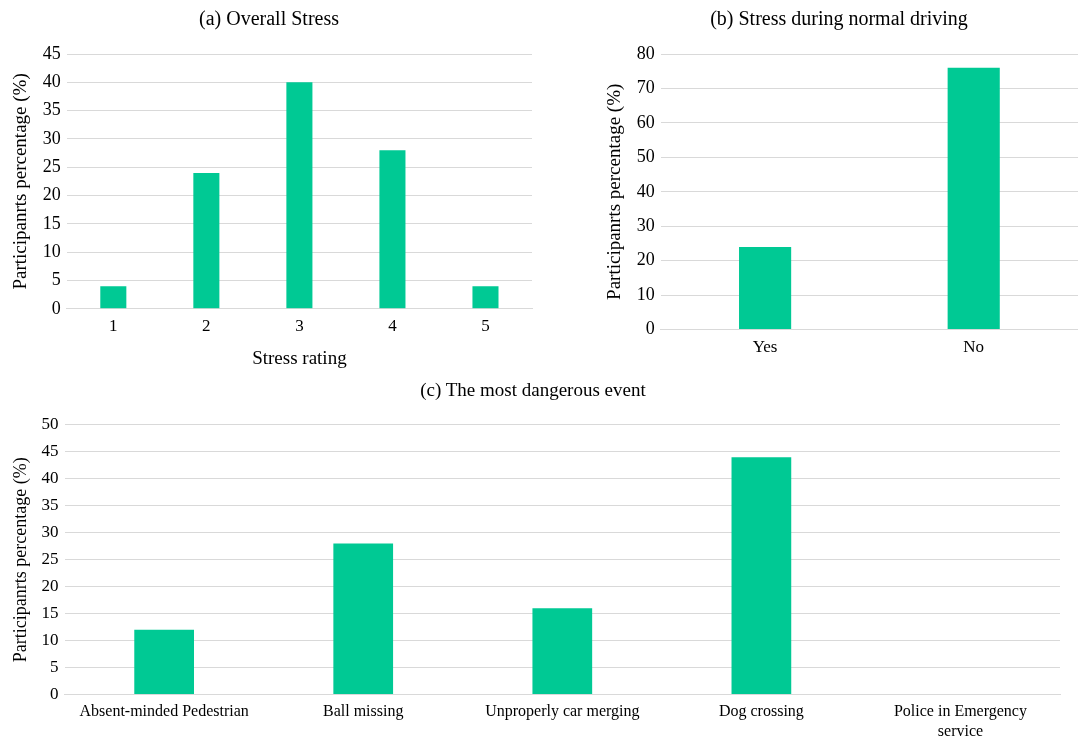 Image resolution: width=1078 pixels, height=749 pixels. What do you see at coordinates (393, 326) in the screenshot?
I see `x-tick-label: 4` at bounding box center [393, 326].